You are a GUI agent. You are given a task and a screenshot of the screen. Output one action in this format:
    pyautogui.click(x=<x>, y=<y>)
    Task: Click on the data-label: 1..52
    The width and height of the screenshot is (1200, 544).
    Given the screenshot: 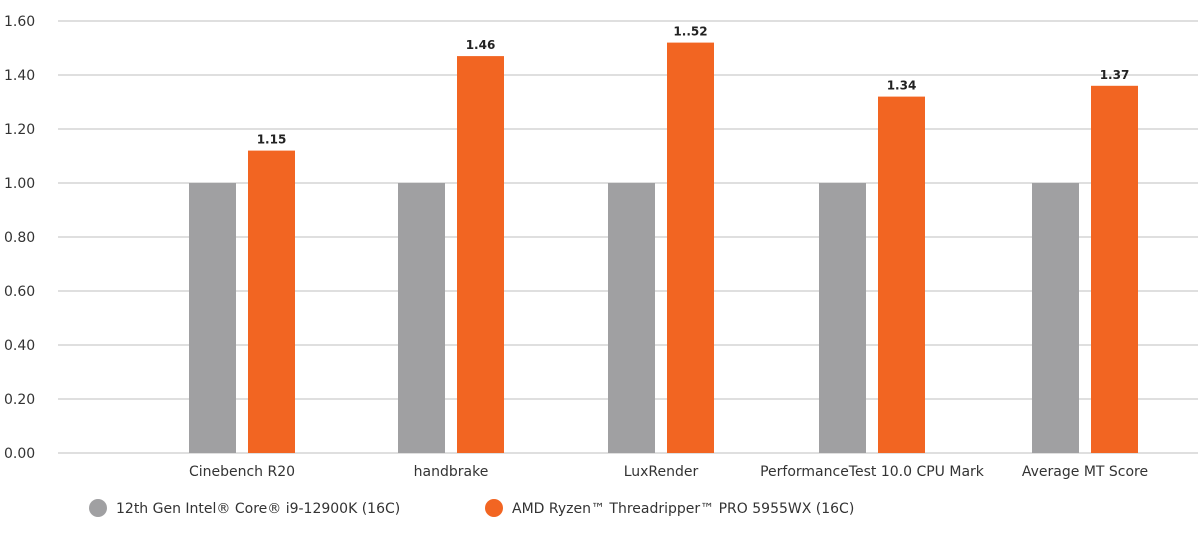 What is the action you would take?
    pyautogui.click(x=690, y=32)
    